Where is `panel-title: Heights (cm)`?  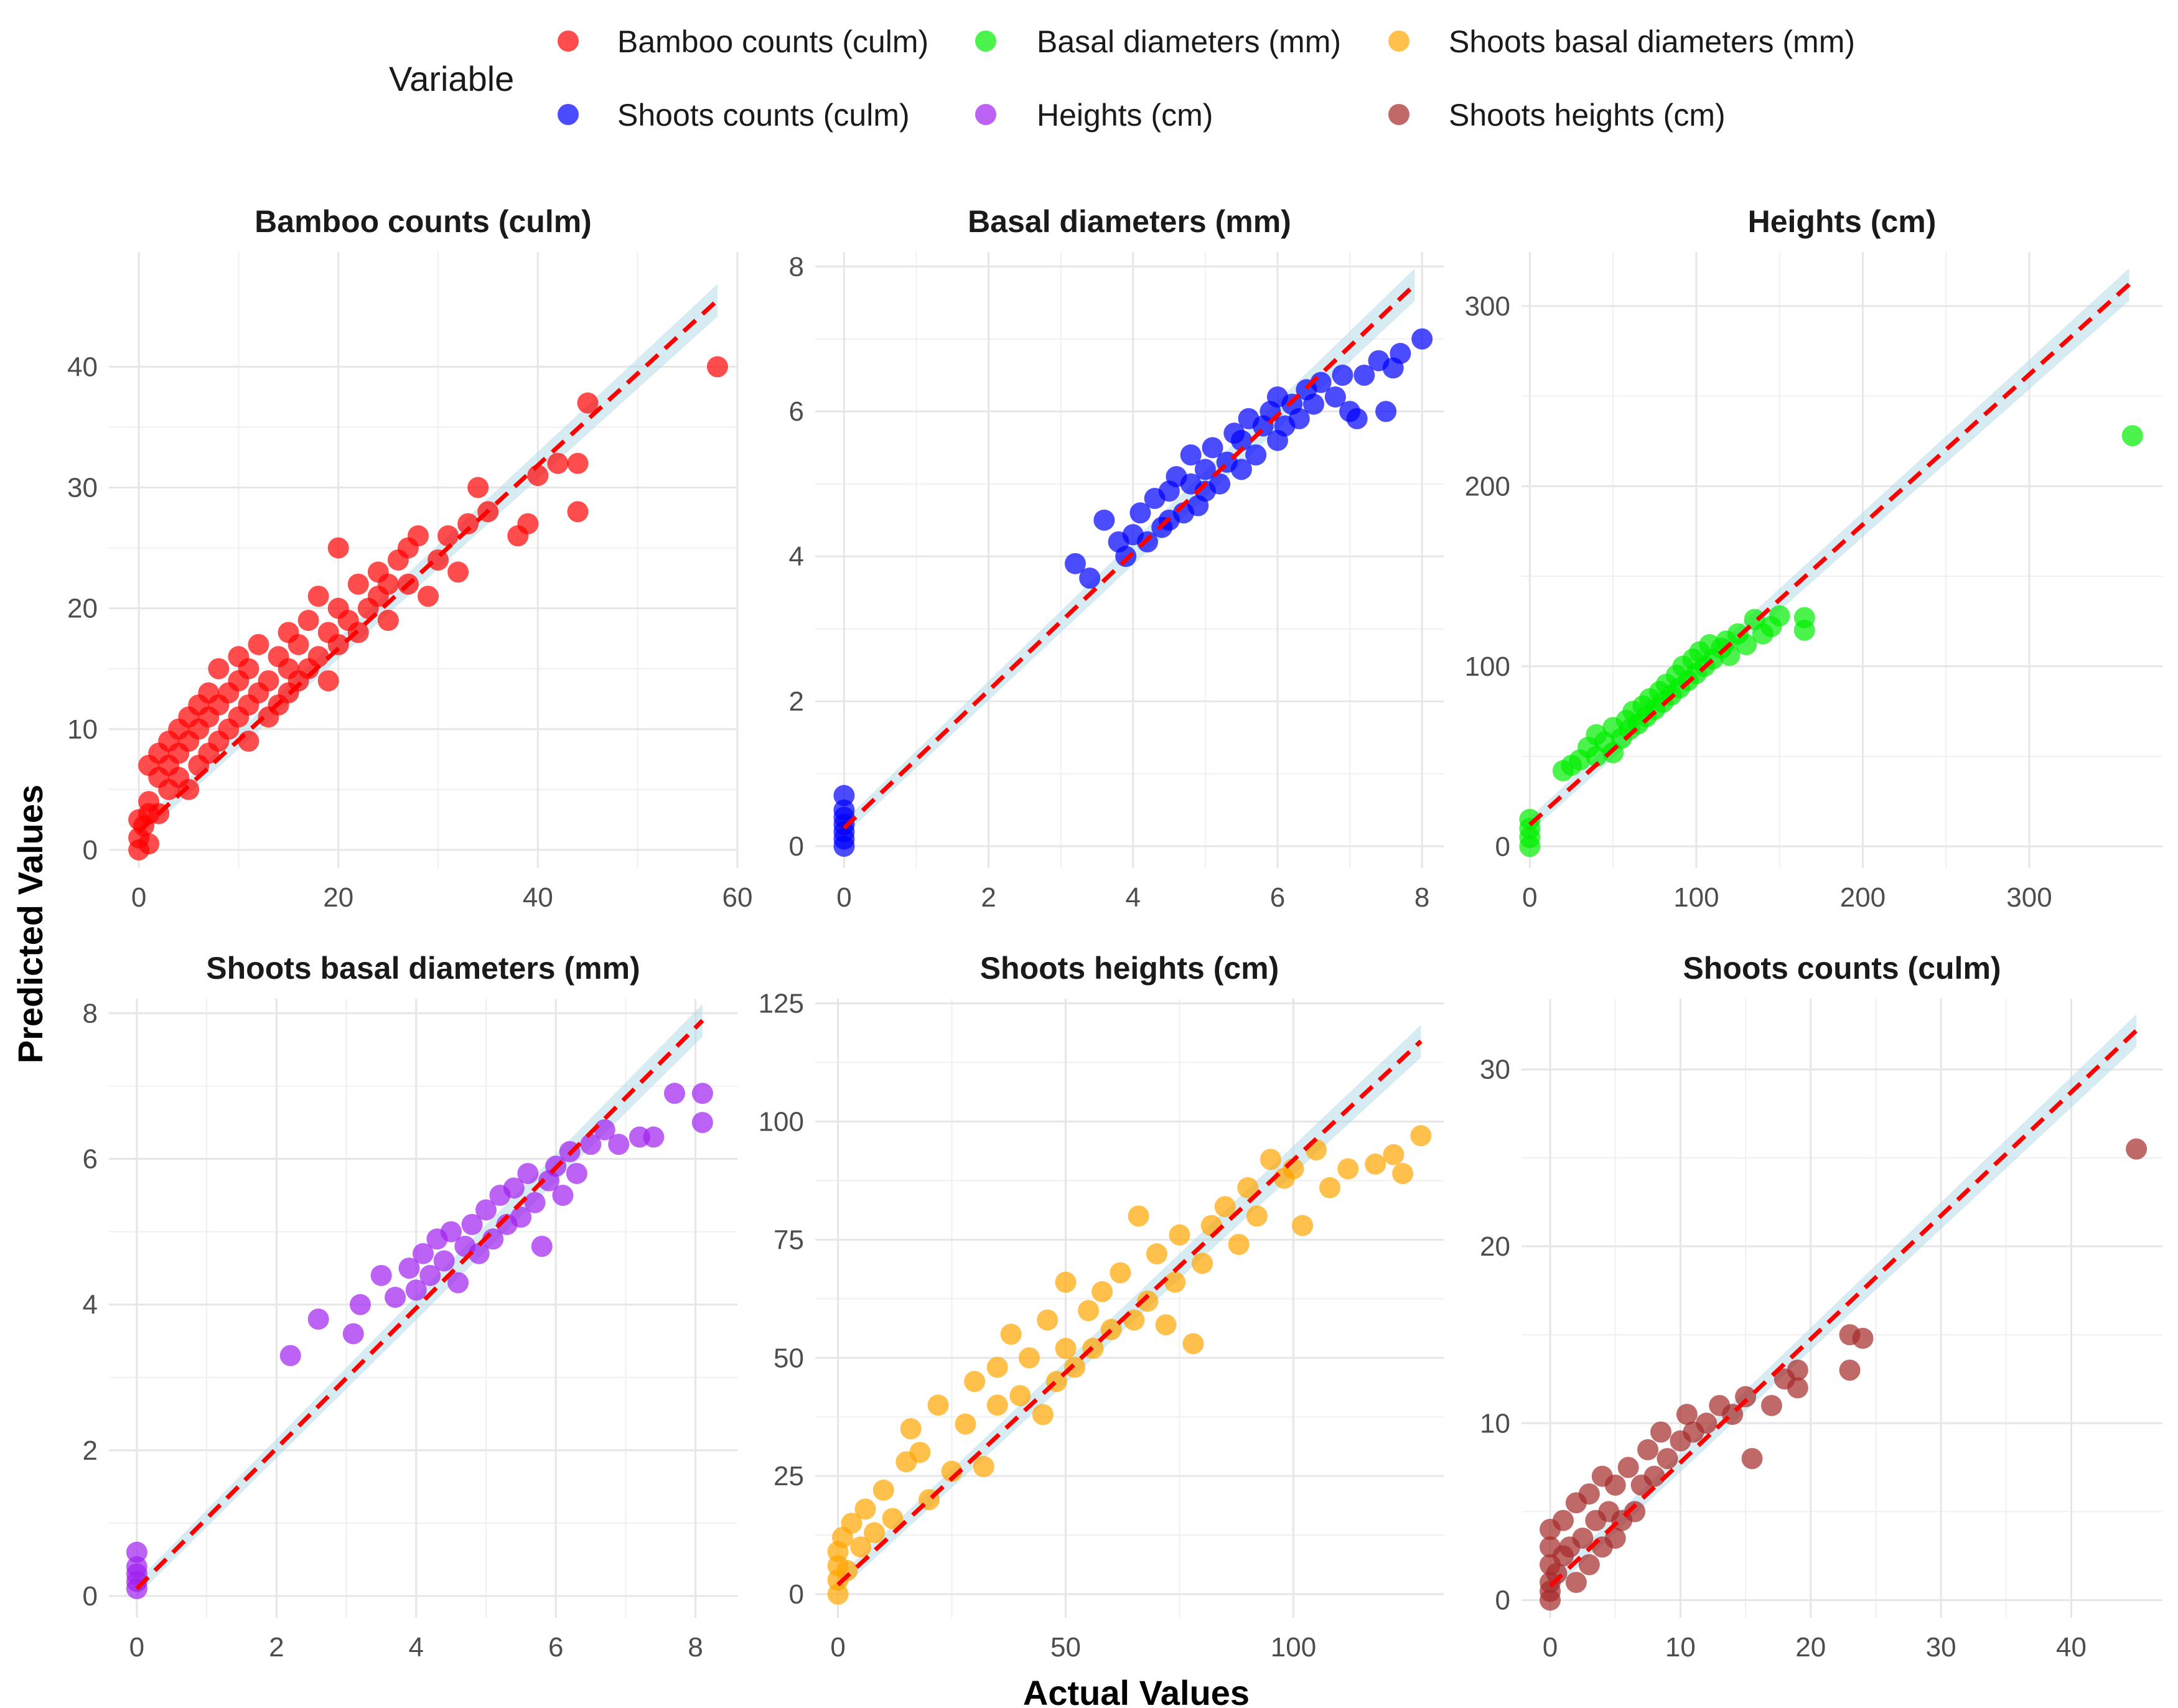 panel-title: Heights (cm) is located at coordinates (1842, 222).